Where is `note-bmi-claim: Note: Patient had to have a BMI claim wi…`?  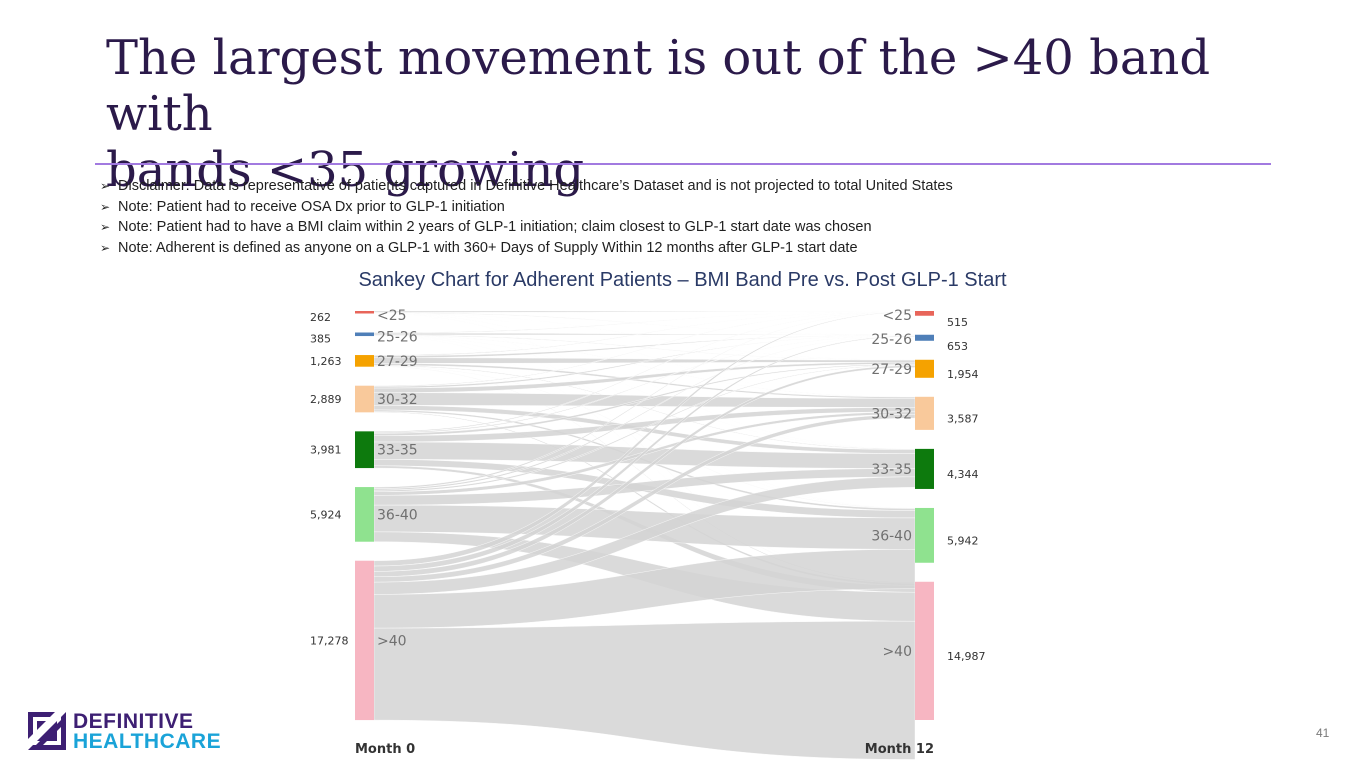 note-bmi-claim: Note: Patient had to have a BMI claim wi… is located at coordinates (526, 227).